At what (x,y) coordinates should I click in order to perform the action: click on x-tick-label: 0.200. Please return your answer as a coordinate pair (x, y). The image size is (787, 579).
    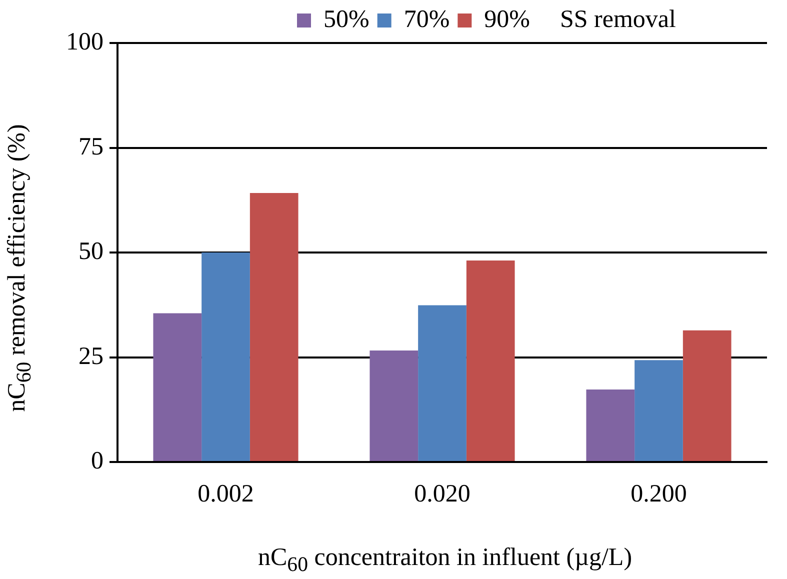
    Looking at the image, I should click on (658, 494).